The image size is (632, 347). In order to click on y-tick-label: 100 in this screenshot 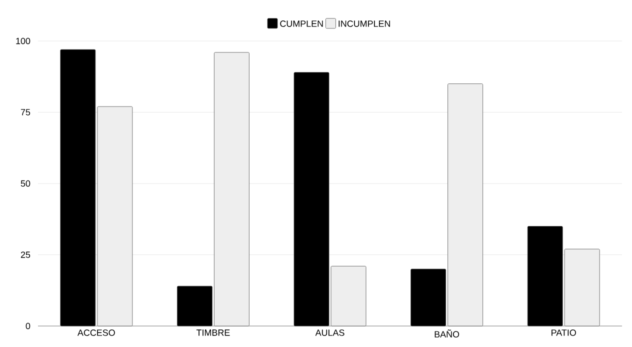, I will do `click(23, 41)`.